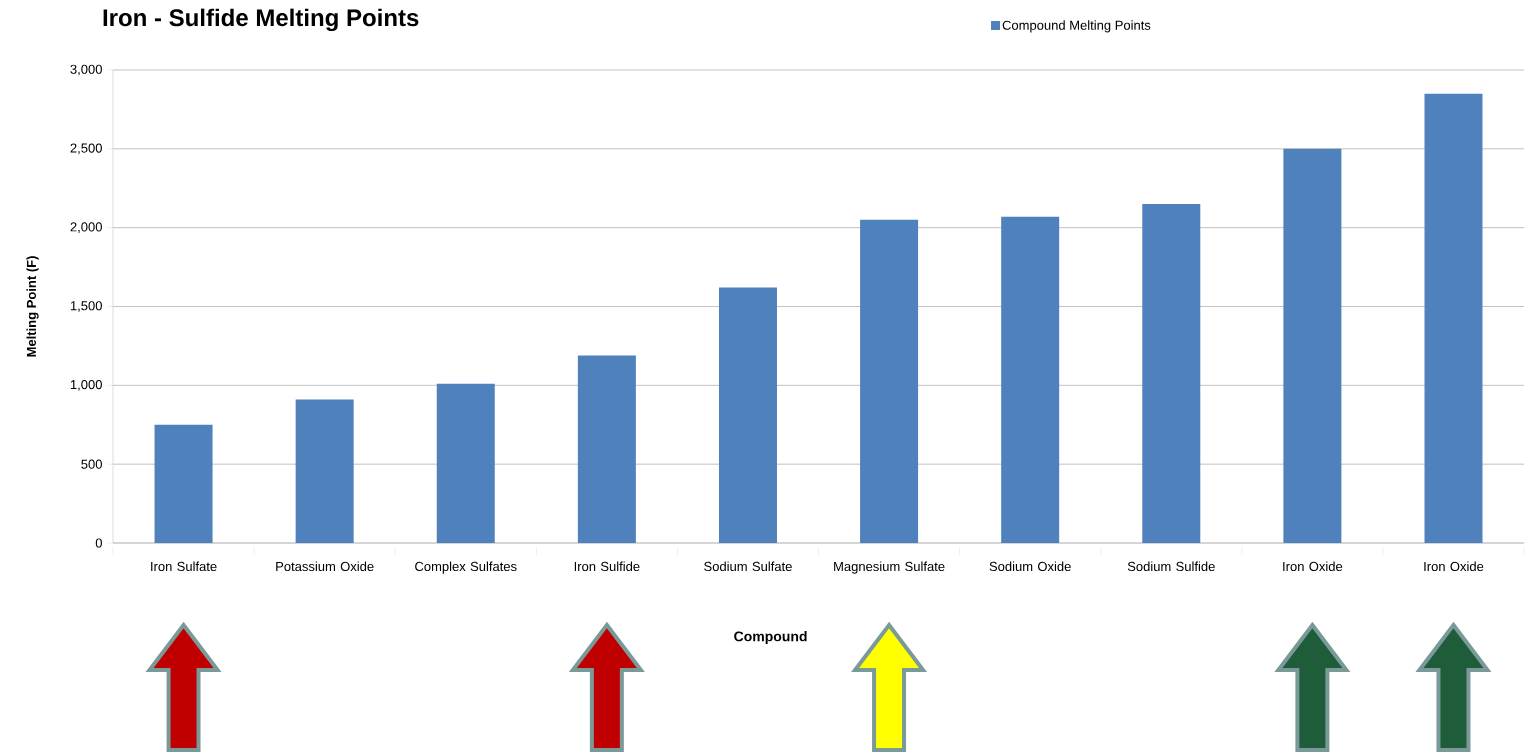  Describe the element at coordinates (86, 149) in the screenshot. I see `y-tick-label: 2,500` at that location.